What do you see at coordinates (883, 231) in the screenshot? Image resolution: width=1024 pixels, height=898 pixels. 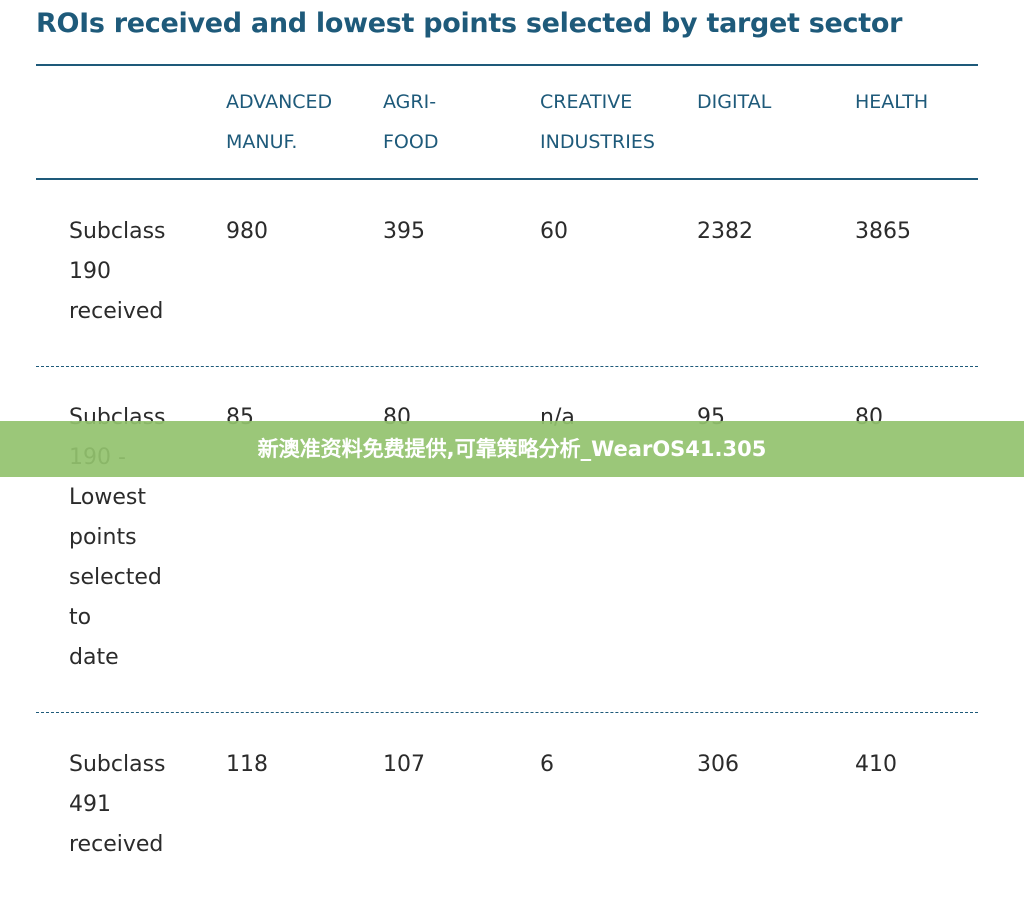 I see `table-cell: 3865` at bounding box center [883, 231].